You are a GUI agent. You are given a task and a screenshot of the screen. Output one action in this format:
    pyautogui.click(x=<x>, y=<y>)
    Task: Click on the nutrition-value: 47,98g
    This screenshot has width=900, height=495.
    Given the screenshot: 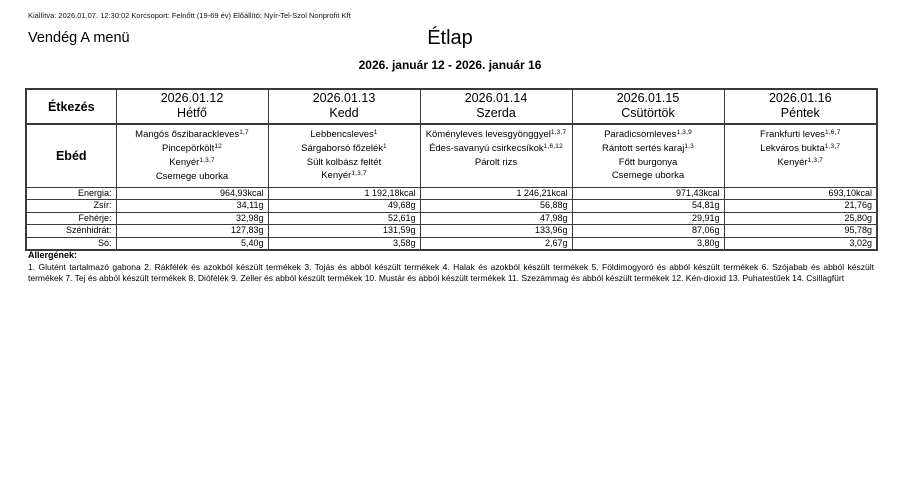 What is the action you would take?
    pyautogui.click(x=496, y=218)
    